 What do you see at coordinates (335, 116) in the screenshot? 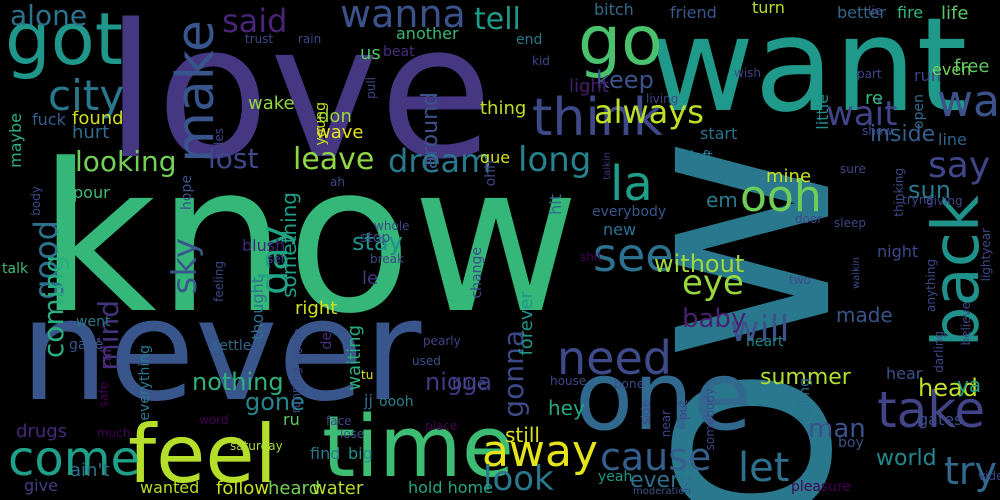
I see `word-don: don` at bounding box center [335, 116].